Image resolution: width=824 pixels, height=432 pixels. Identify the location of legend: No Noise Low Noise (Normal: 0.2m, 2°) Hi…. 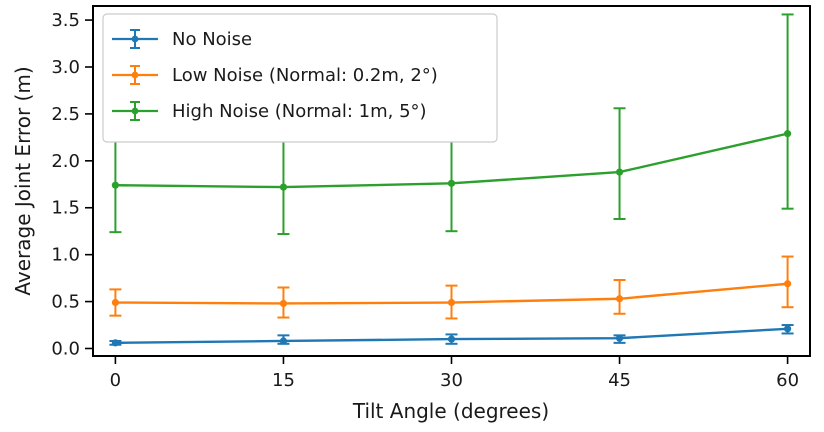
(300, 78).